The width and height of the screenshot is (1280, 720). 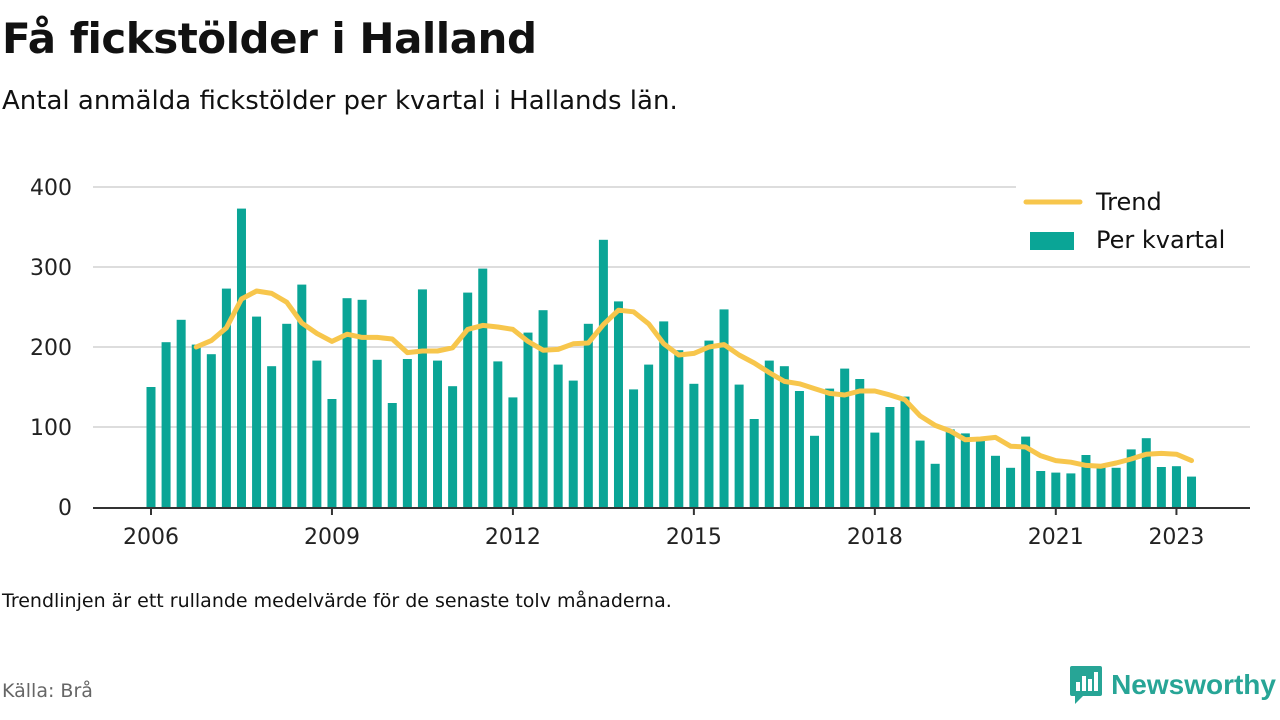 What do you see at coordinates (51, 268) in the screenshot?
I see `y-tick-label: 300` at bounding box center [51, 268].